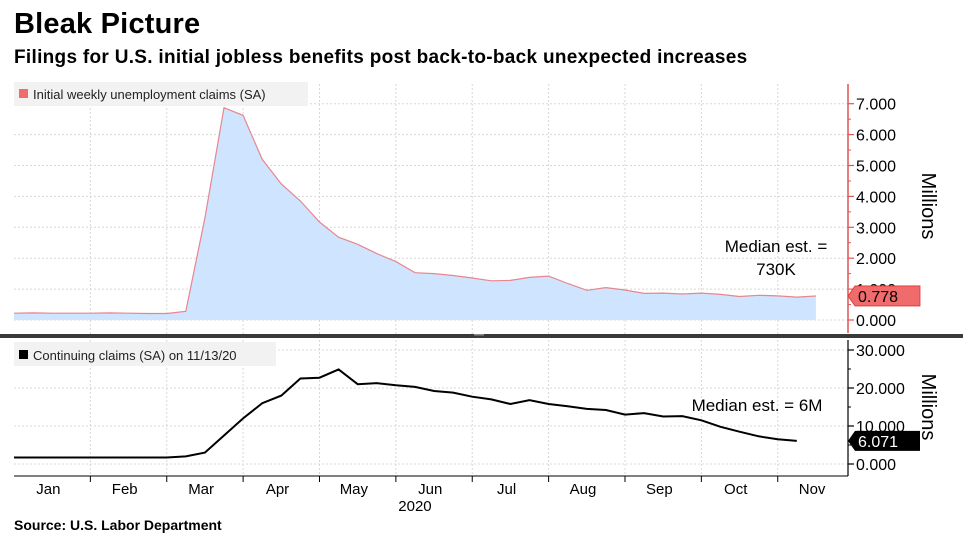 The height and width of the screenshot is (557, 963). I want to click on initial-median-annotation-line1: Median est. =, so click(776, 246).